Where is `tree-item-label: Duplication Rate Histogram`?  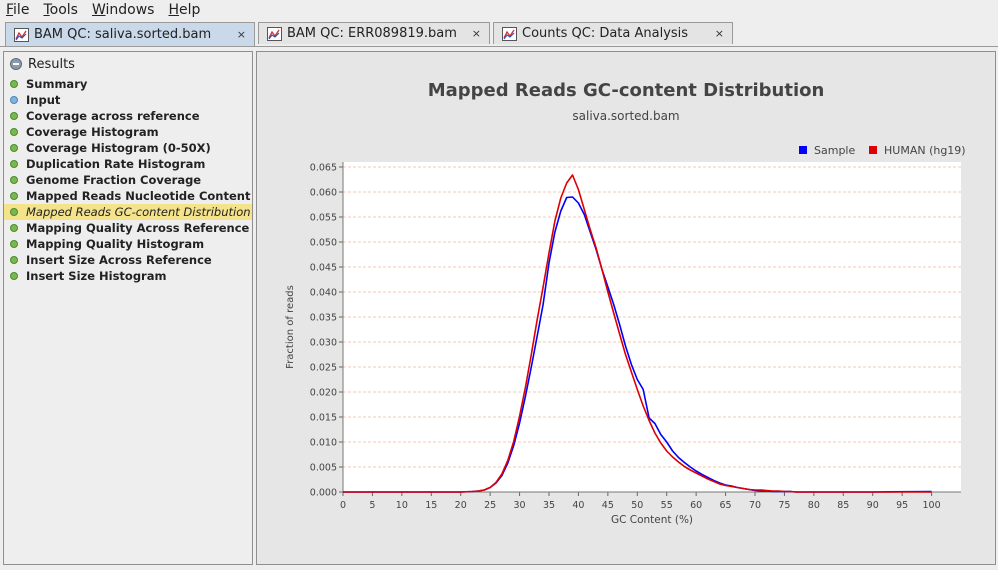 tree-item-label: Duplication Rate Histogram is located at coordinates (116, 164).